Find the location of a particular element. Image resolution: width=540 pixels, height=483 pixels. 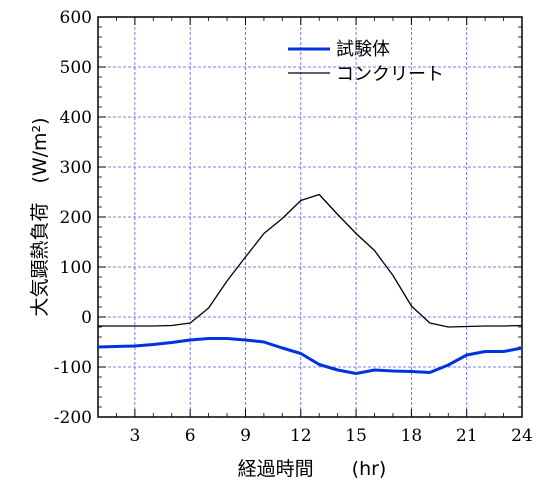

y-tick-labels: -200 -100 0 100 200 300 400 500 600 is located at coordinates (73, 218).